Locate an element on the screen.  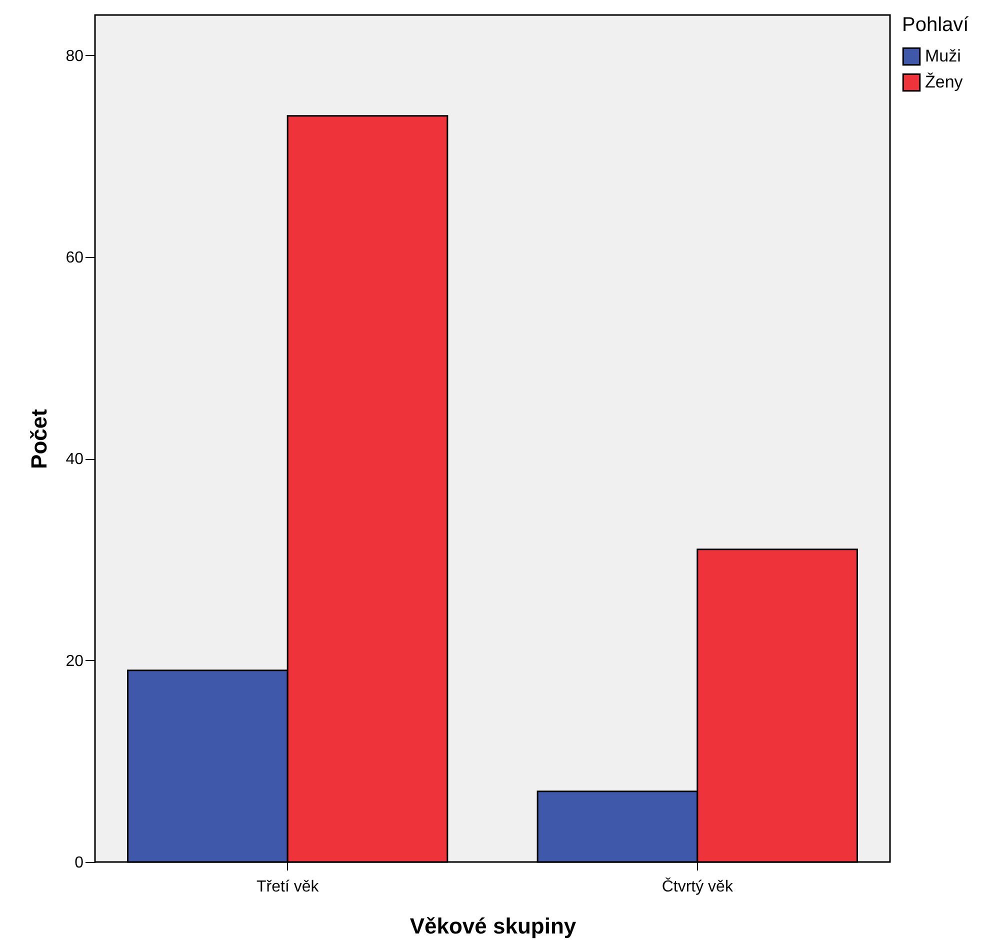
y-tick-label: 0 is located at coordinates (79, 863).